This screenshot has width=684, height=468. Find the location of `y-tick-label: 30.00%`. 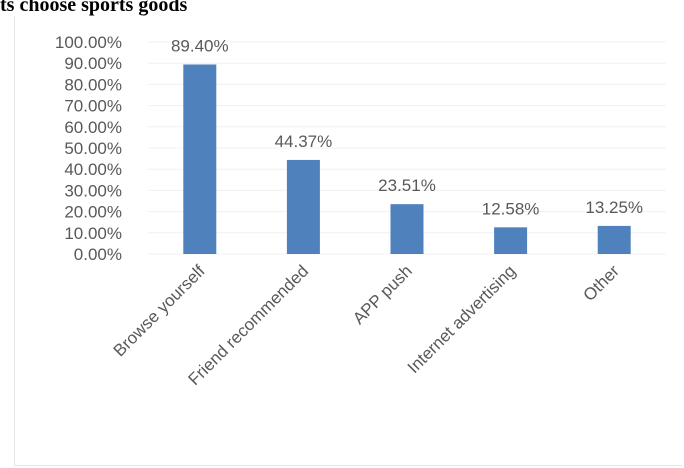

y-tick-label: 30.00% is located at coordinates (93, 190).